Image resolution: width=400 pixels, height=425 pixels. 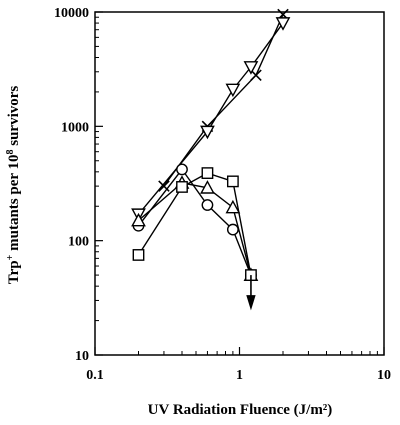 What do you see at coordinates (10, 257) in the screenshot?
I see `y-axis-title-sup: +` at bounding box center [10, 257].